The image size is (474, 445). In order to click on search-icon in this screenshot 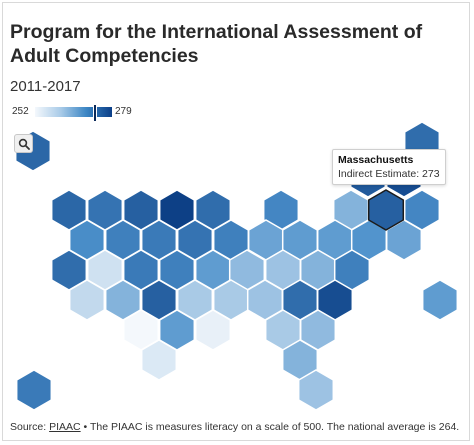, I will do `click(24, 144)`.